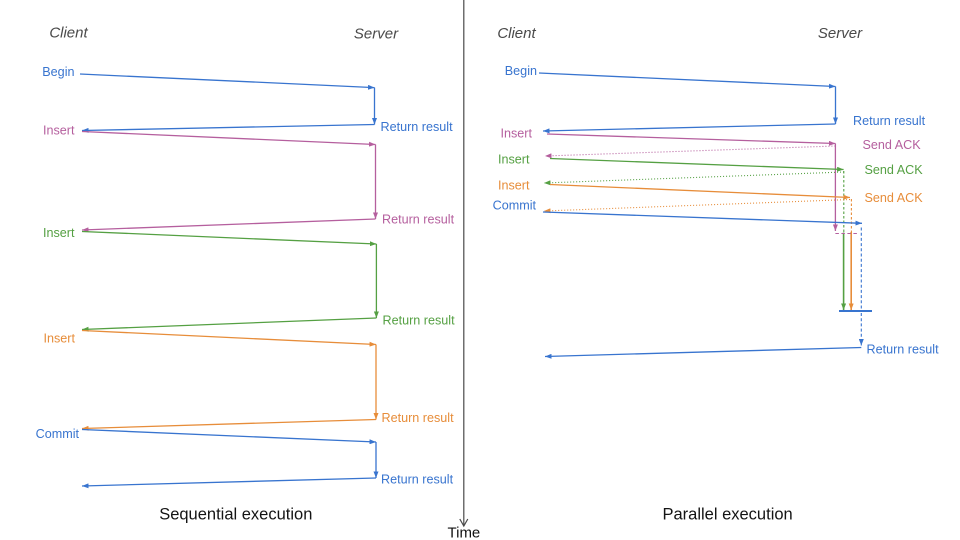 The height and width of the screenshot is (540, 960). Describe the element at coordinates (464, 532) in the screenshot. I see `svg-text: Time` at that location.